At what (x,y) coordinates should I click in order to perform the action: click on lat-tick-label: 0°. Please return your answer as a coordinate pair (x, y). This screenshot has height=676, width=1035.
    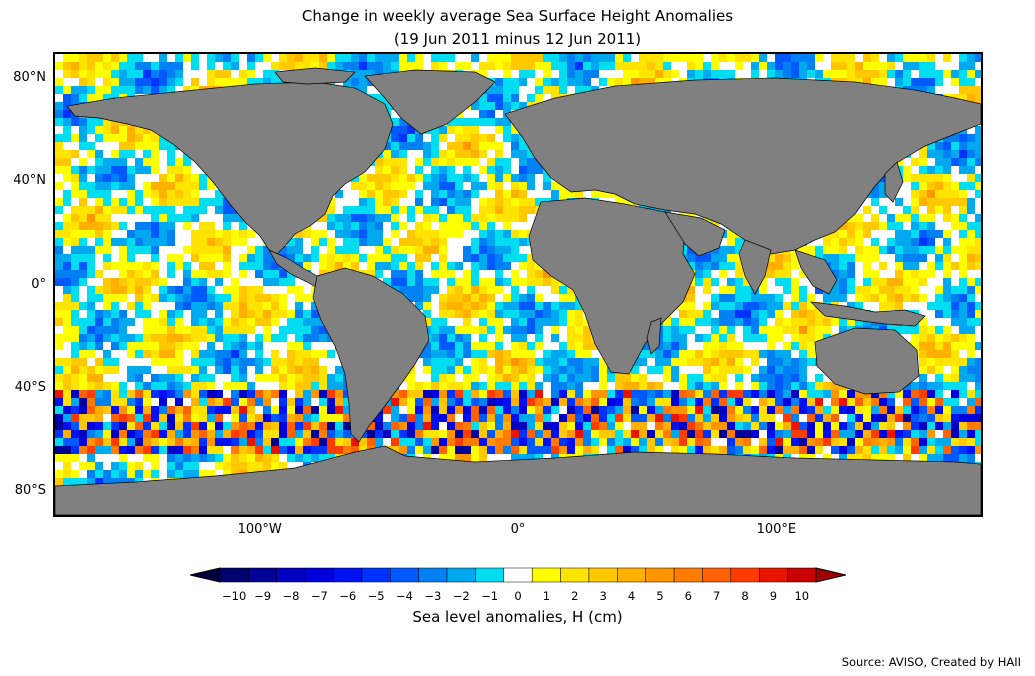
    Looking at the image, I should click on (38, 284).